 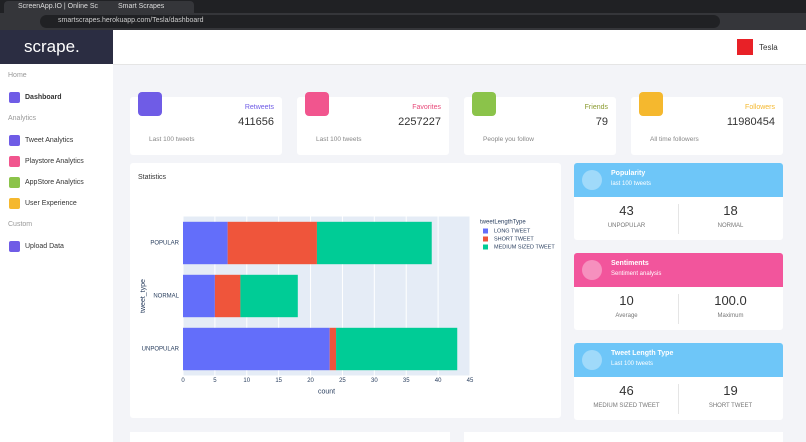 What do you see at coordinates (750, 122) in the screenshot?
I see `stat-value: 11980454` at bounding box center [750, 122].